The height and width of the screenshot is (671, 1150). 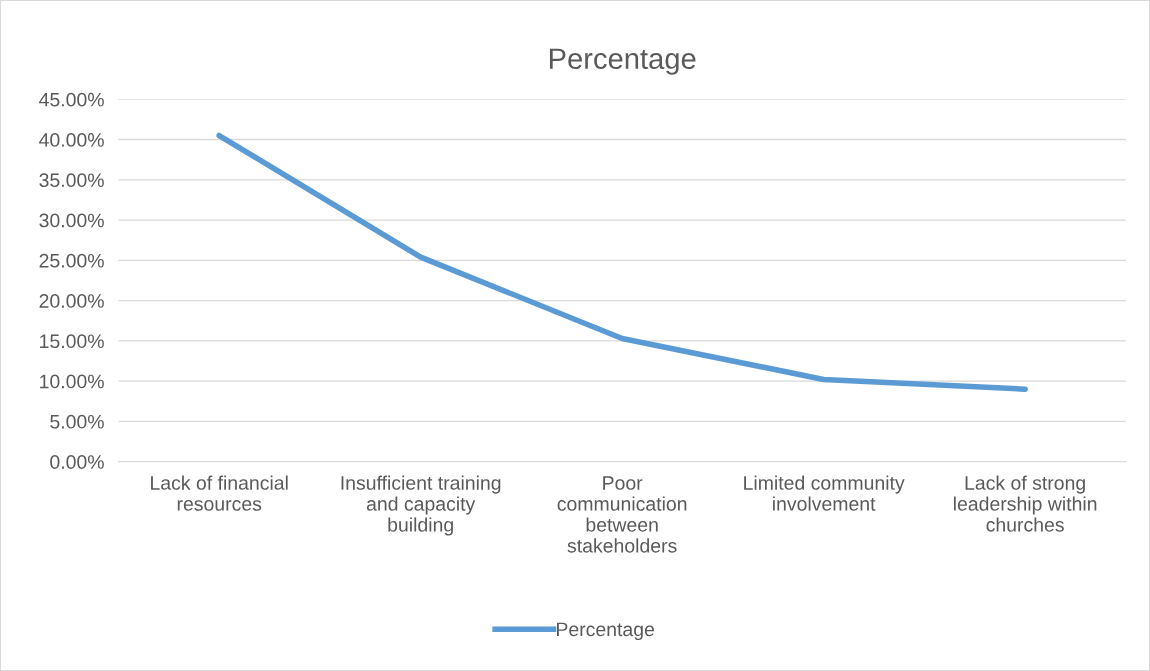 I want to click on y-tick-label: 25.00%, so click(x=71, y=260).